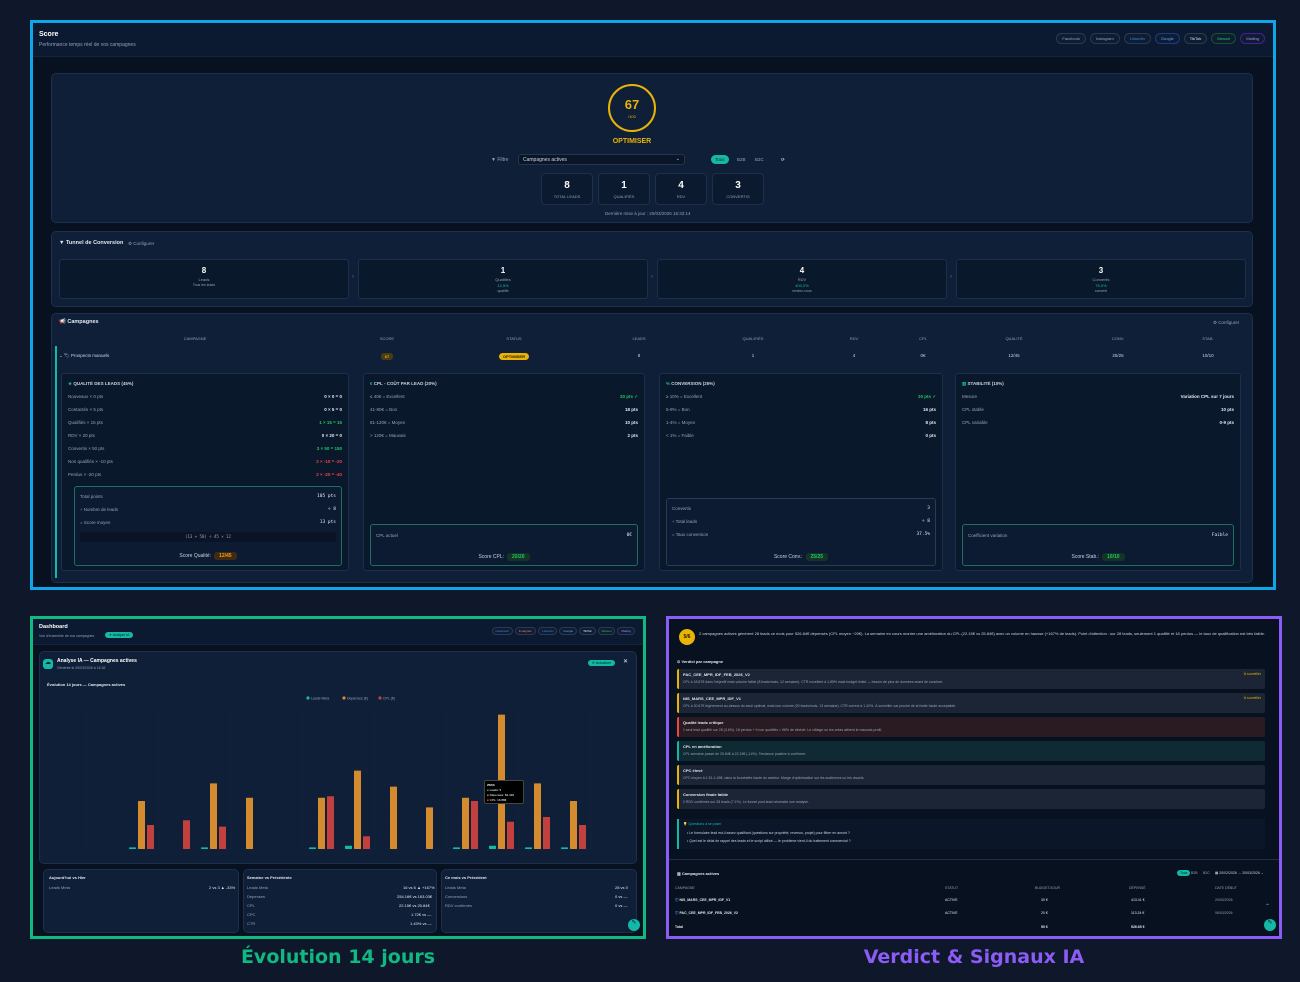 This screenshot has width=1300, height=982. I want to click on campaign-filter-select: Campagnes actives ⌄, so click(601, 159).